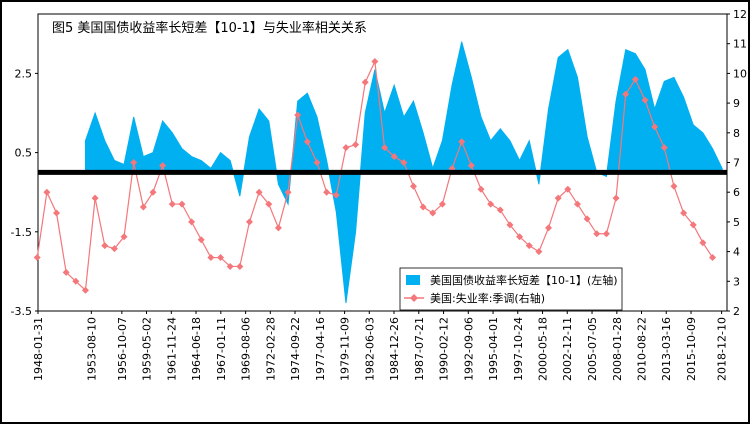  What do you see at coordinates (736, 311) in the screenshot?
I see `y2-tick-label: 2` at bounding box center [736, 311].